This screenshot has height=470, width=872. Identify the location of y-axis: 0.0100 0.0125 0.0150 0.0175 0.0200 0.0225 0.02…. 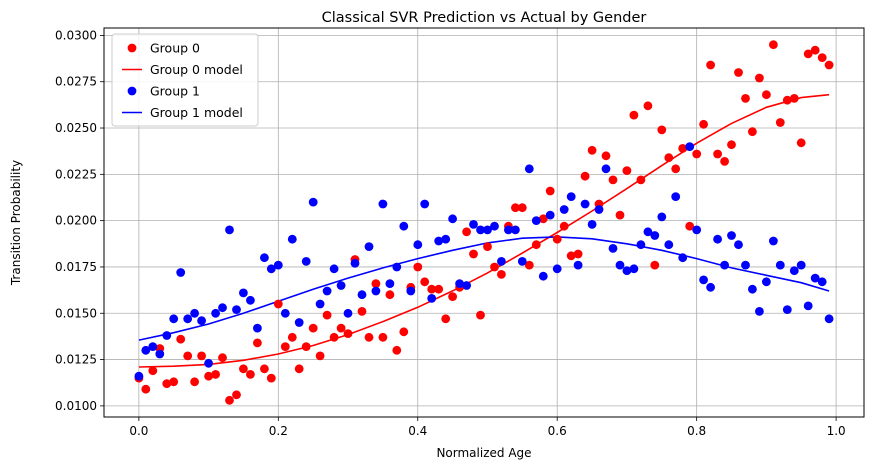
(79, 220).